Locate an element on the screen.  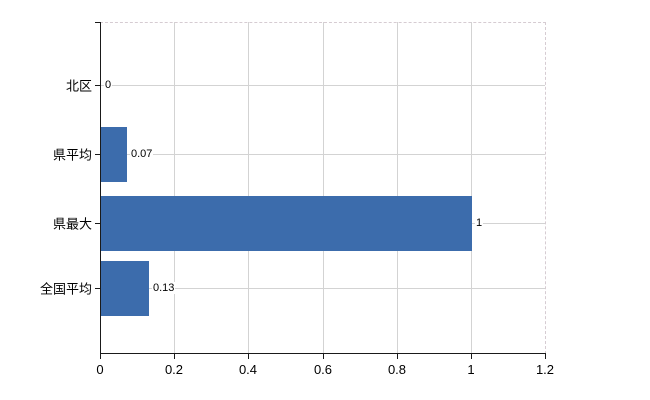
x-tick-label-0: 0 is located at coordinates (100, 369).